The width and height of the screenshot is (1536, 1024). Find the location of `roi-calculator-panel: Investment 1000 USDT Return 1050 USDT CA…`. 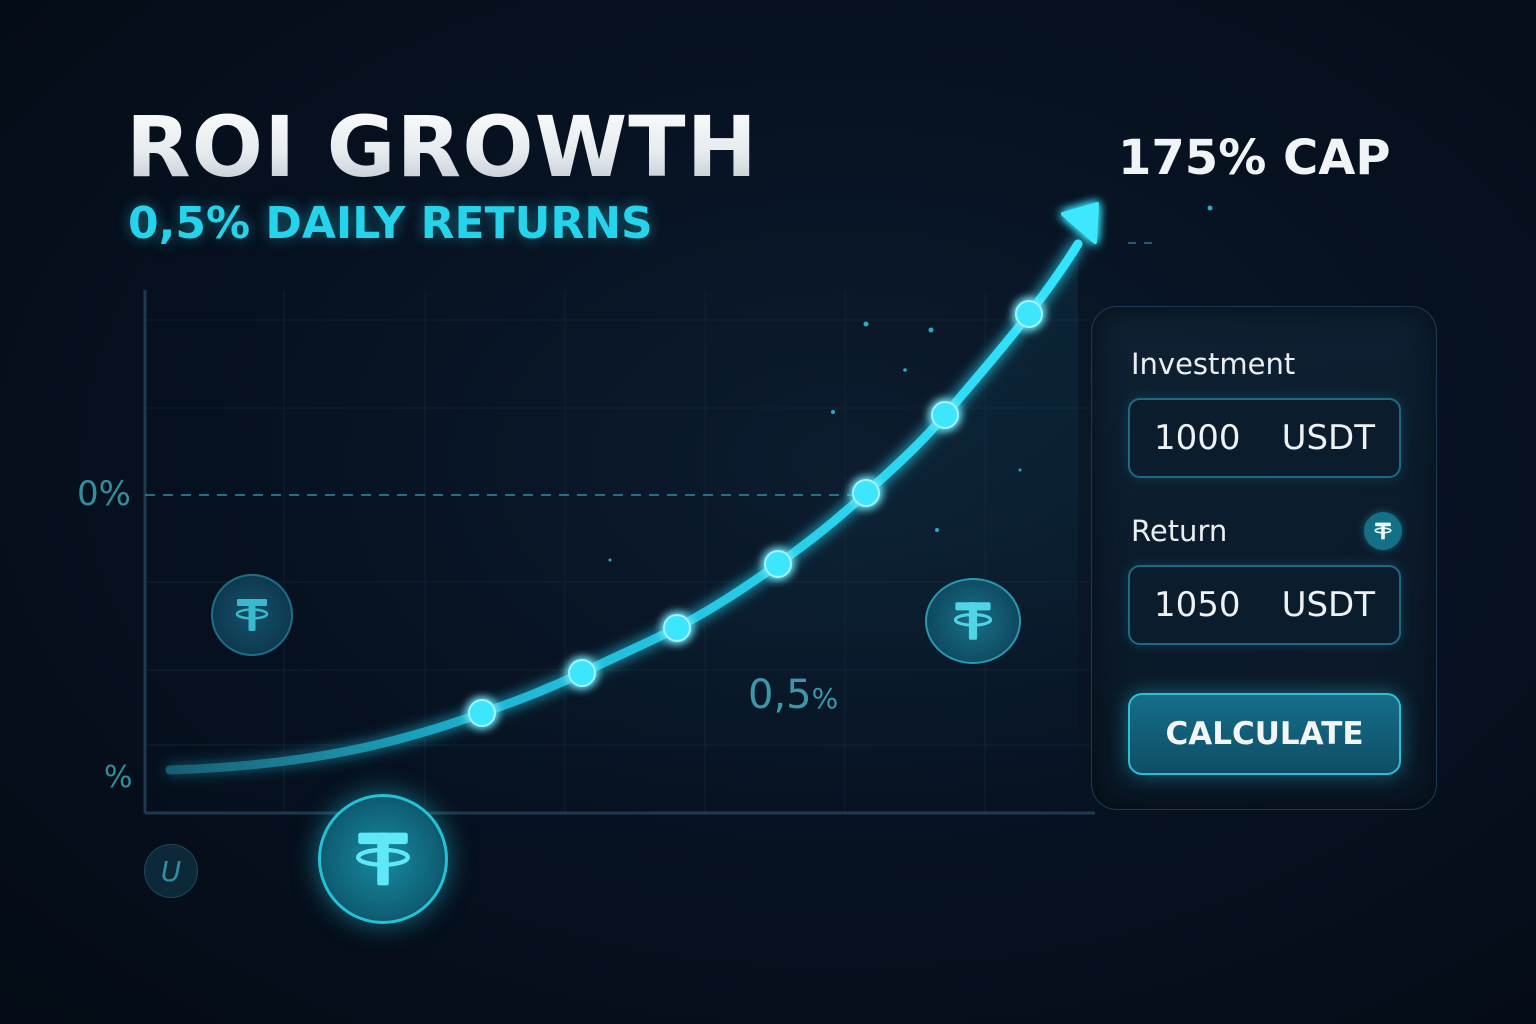

roi-calculator-panel: Investment 1000 USDT Return 1050 USDT CA… is located at coordinates (1264, 558).